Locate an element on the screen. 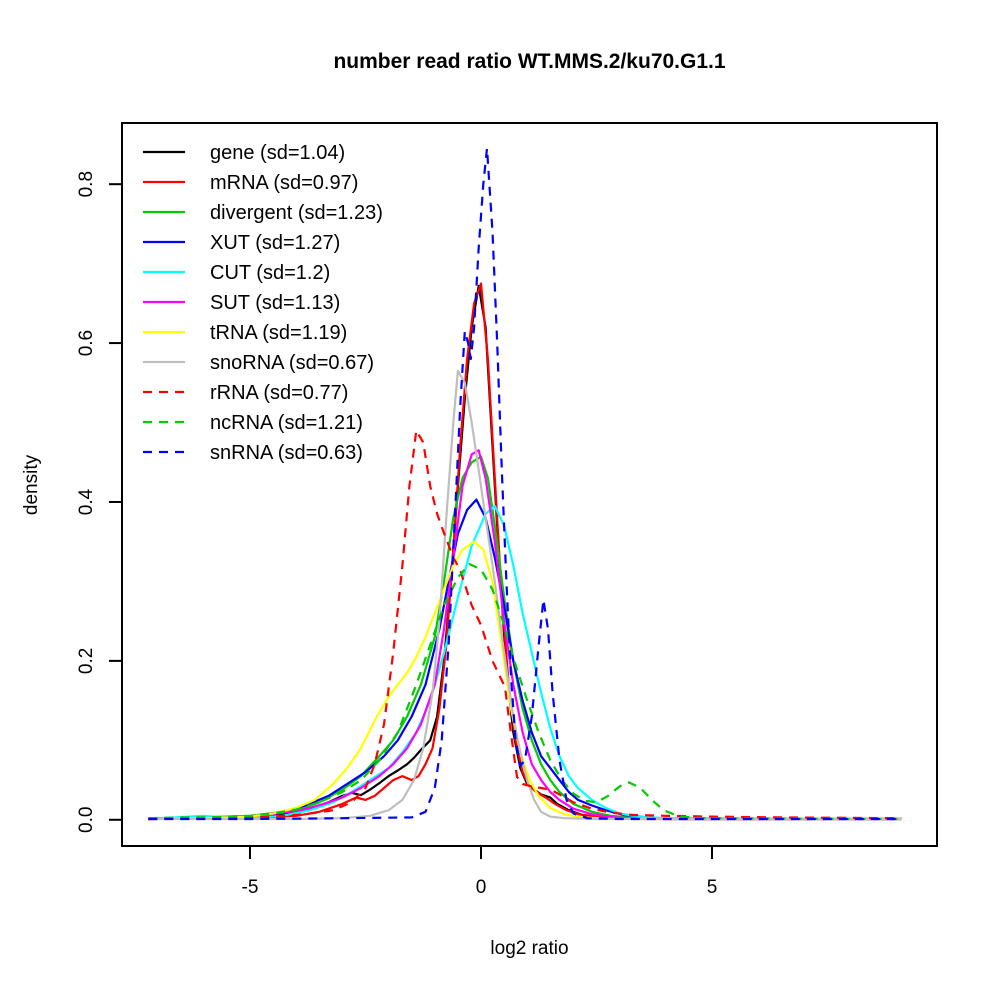 This screenshot has width=1000, height=1000. legend-label-gene: gene (sd=1.04) is located at coordinates (277, 153).